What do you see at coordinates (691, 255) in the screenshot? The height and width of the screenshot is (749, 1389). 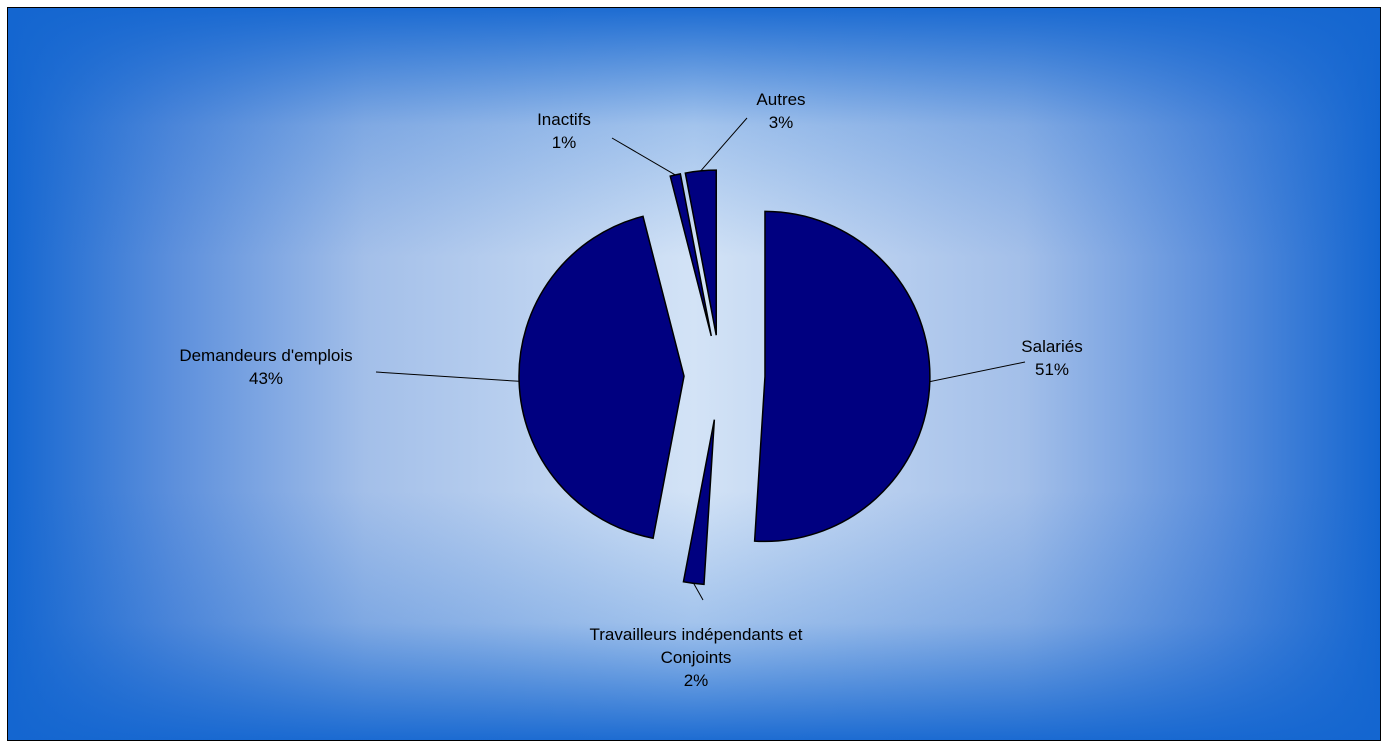 I see `pie-slice-inactifs` at bounding box center [691, 255].